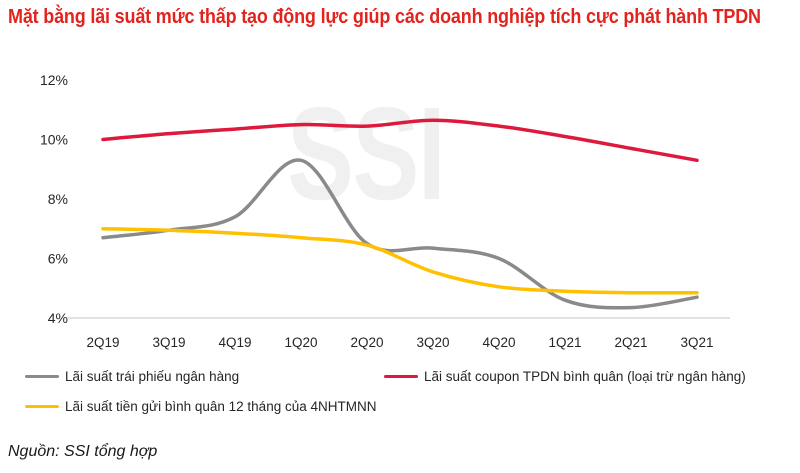  Describe the element at coordinates (432, 342) in the screenshot. I see `x-tick-label: 3Q20` at that location.